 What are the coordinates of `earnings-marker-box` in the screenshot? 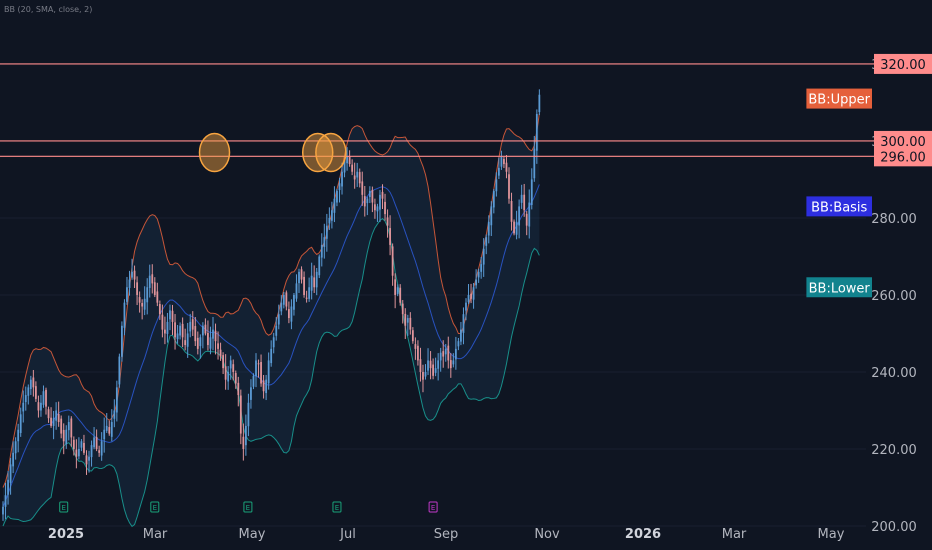 It's located at (248, 507).